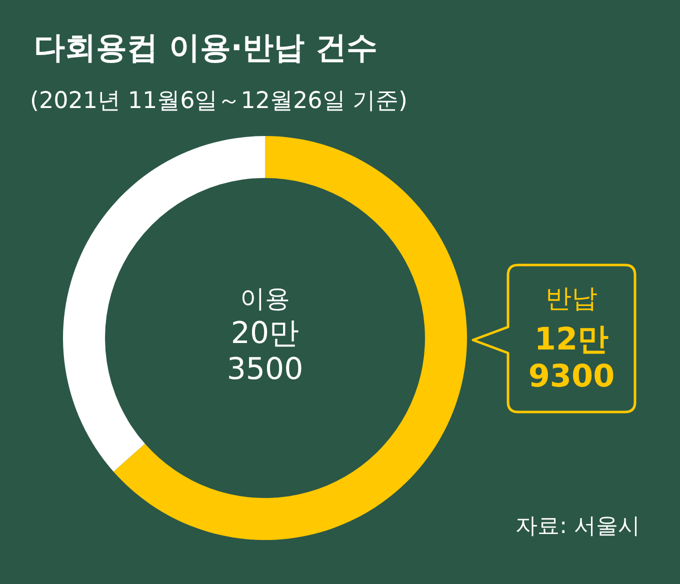 The width and height of the screenshot is (680, 584). Describe the element at coordinates (219, 101) in the screenshot. I see `chart-subtitle: (2021년 11월6일～12월26일 기준)` at that location.